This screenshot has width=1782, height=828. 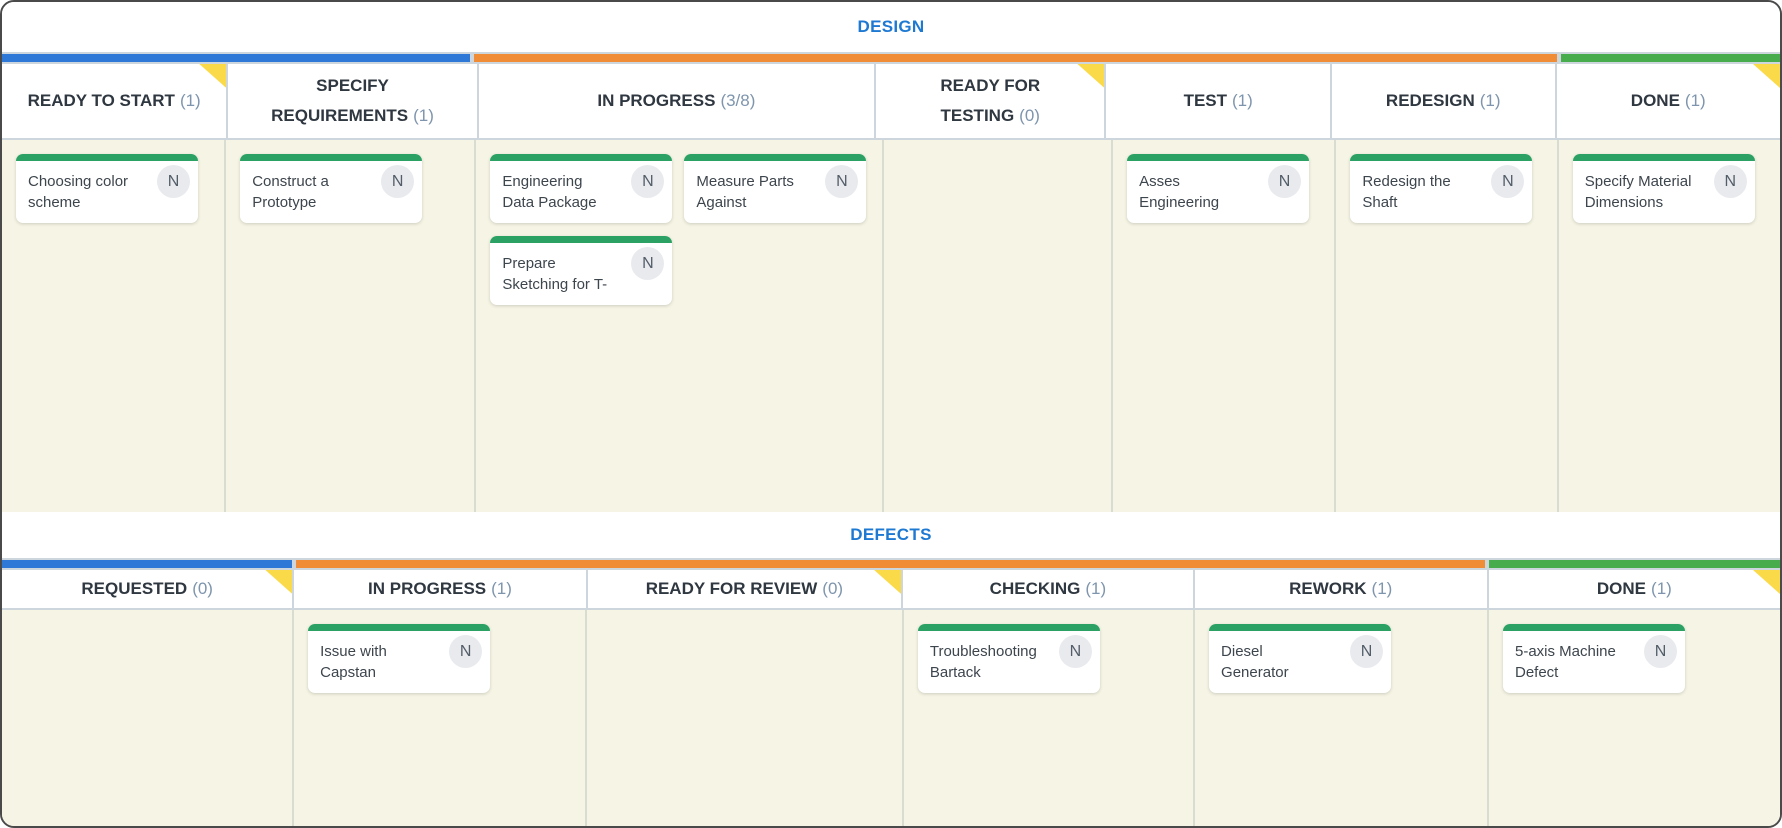 What do you see at coordinates (983, 662) in the screenshot?
I see `card-title: Troubleshooting Bartack` at bounding box center [983, 662].